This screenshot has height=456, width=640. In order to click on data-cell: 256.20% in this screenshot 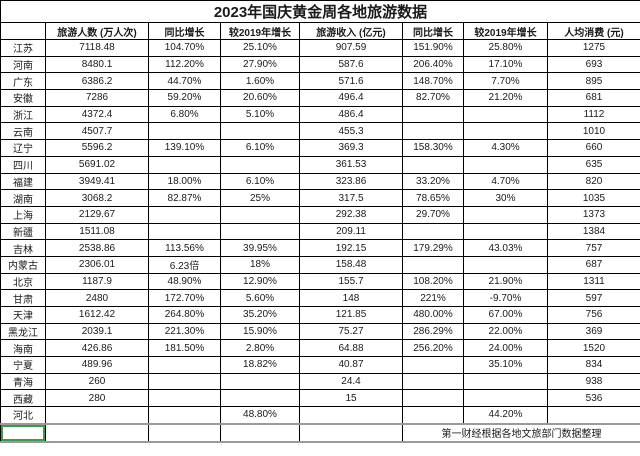, I will do `click(433, 348)`.